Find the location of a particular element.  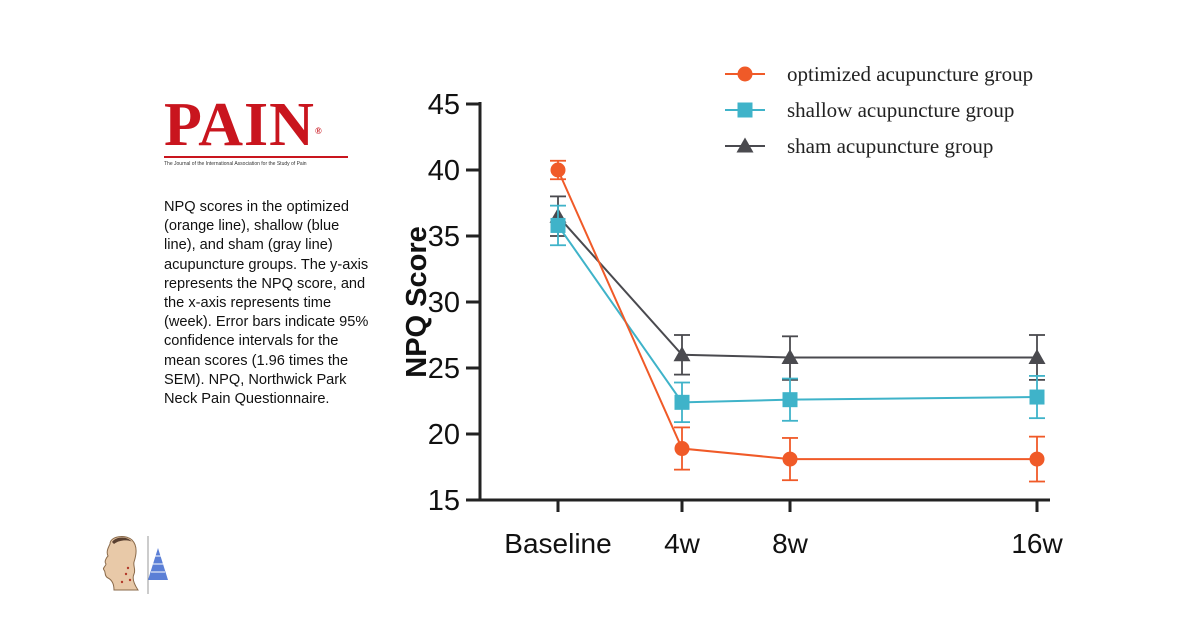

x-tick-label-16w: 16w is located at coordinates (1037, 543).